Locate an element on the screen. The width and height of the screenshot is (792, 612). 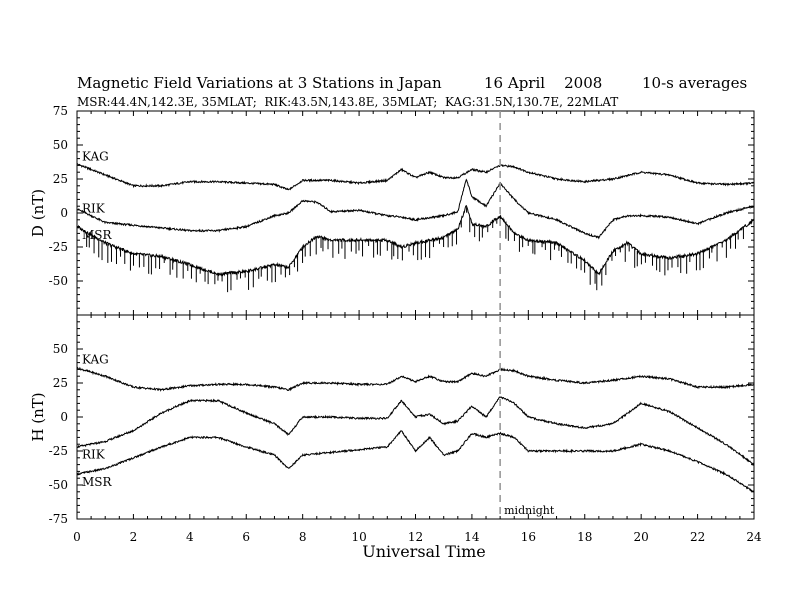
x-tick-label: 18 is located at coordinates (584, 537).